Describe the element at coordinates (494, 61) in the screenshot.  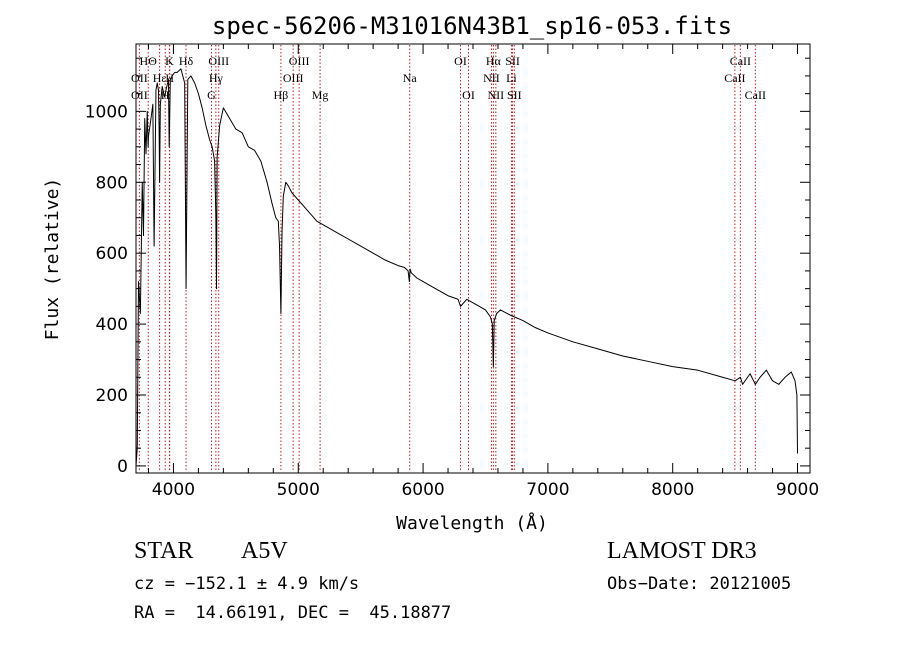
I see `line-label: Hα` at that location.